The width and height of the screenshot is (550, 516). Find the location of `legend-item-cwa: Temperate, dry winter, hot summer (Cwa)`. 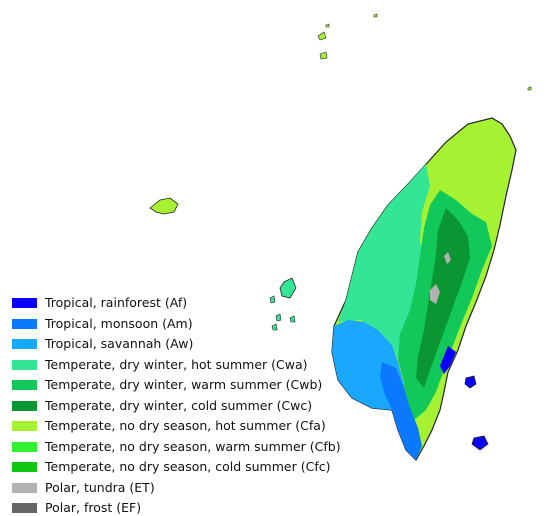

legend-item-cwa: Temperate, dry winter, hot summer (Cwa) is located at coordinates (176, 365).